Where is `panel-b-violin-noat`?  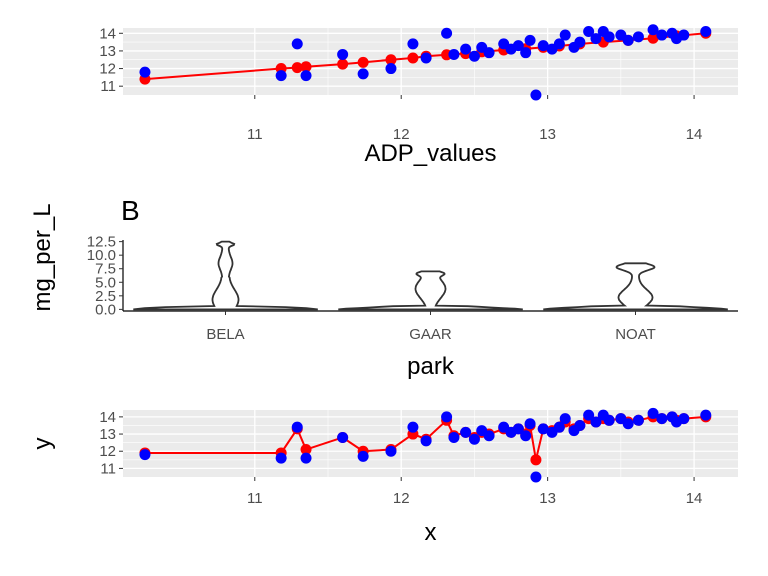 panel-b-violin-noat is located at coordinates (635, 286).